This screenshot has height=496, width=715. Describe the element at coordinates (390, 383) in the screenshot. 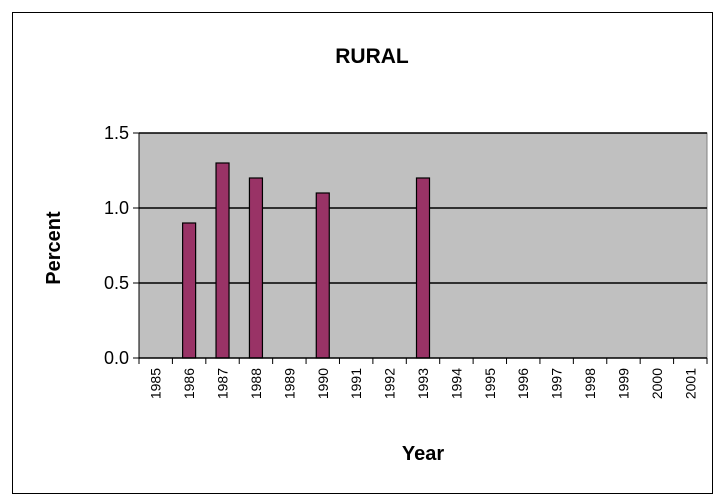

I see `x-tick-label: 1992` at that location.